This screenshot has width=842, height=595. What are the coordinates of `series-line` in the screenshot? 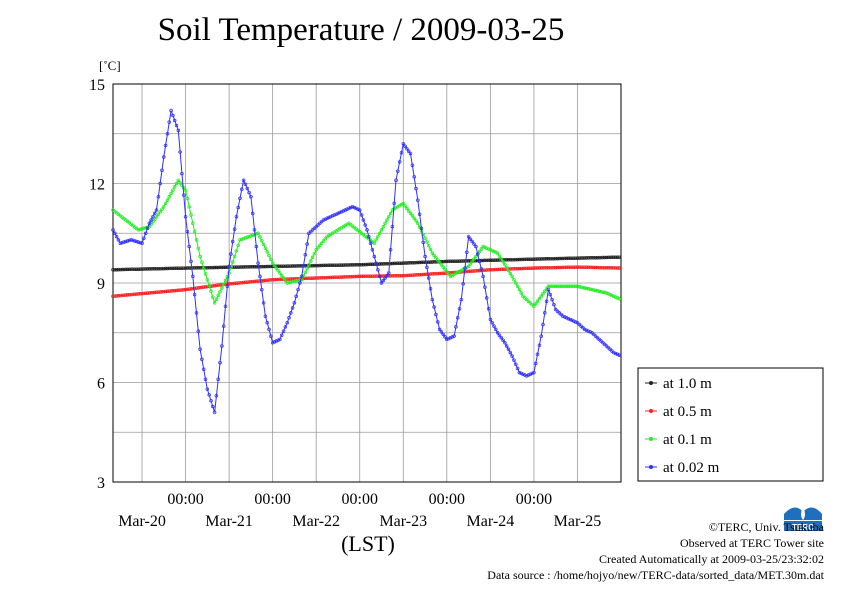 It's located at (367, 243).